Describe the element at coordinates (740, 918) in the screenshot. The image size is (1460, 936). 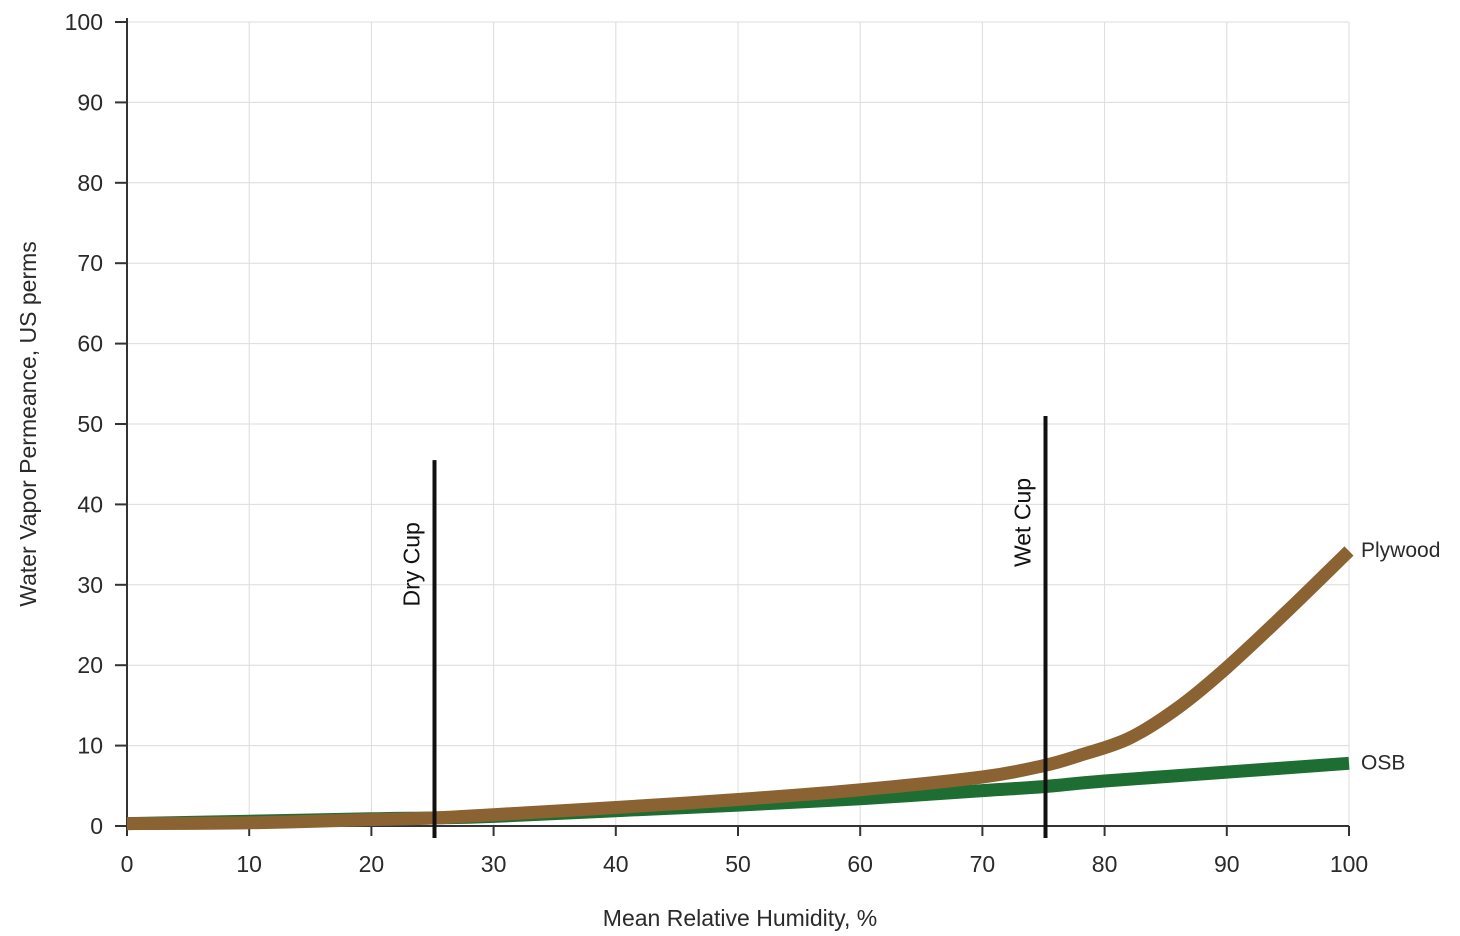
I see `x-axis-title: Mean Relative Humidity, %` at that location.